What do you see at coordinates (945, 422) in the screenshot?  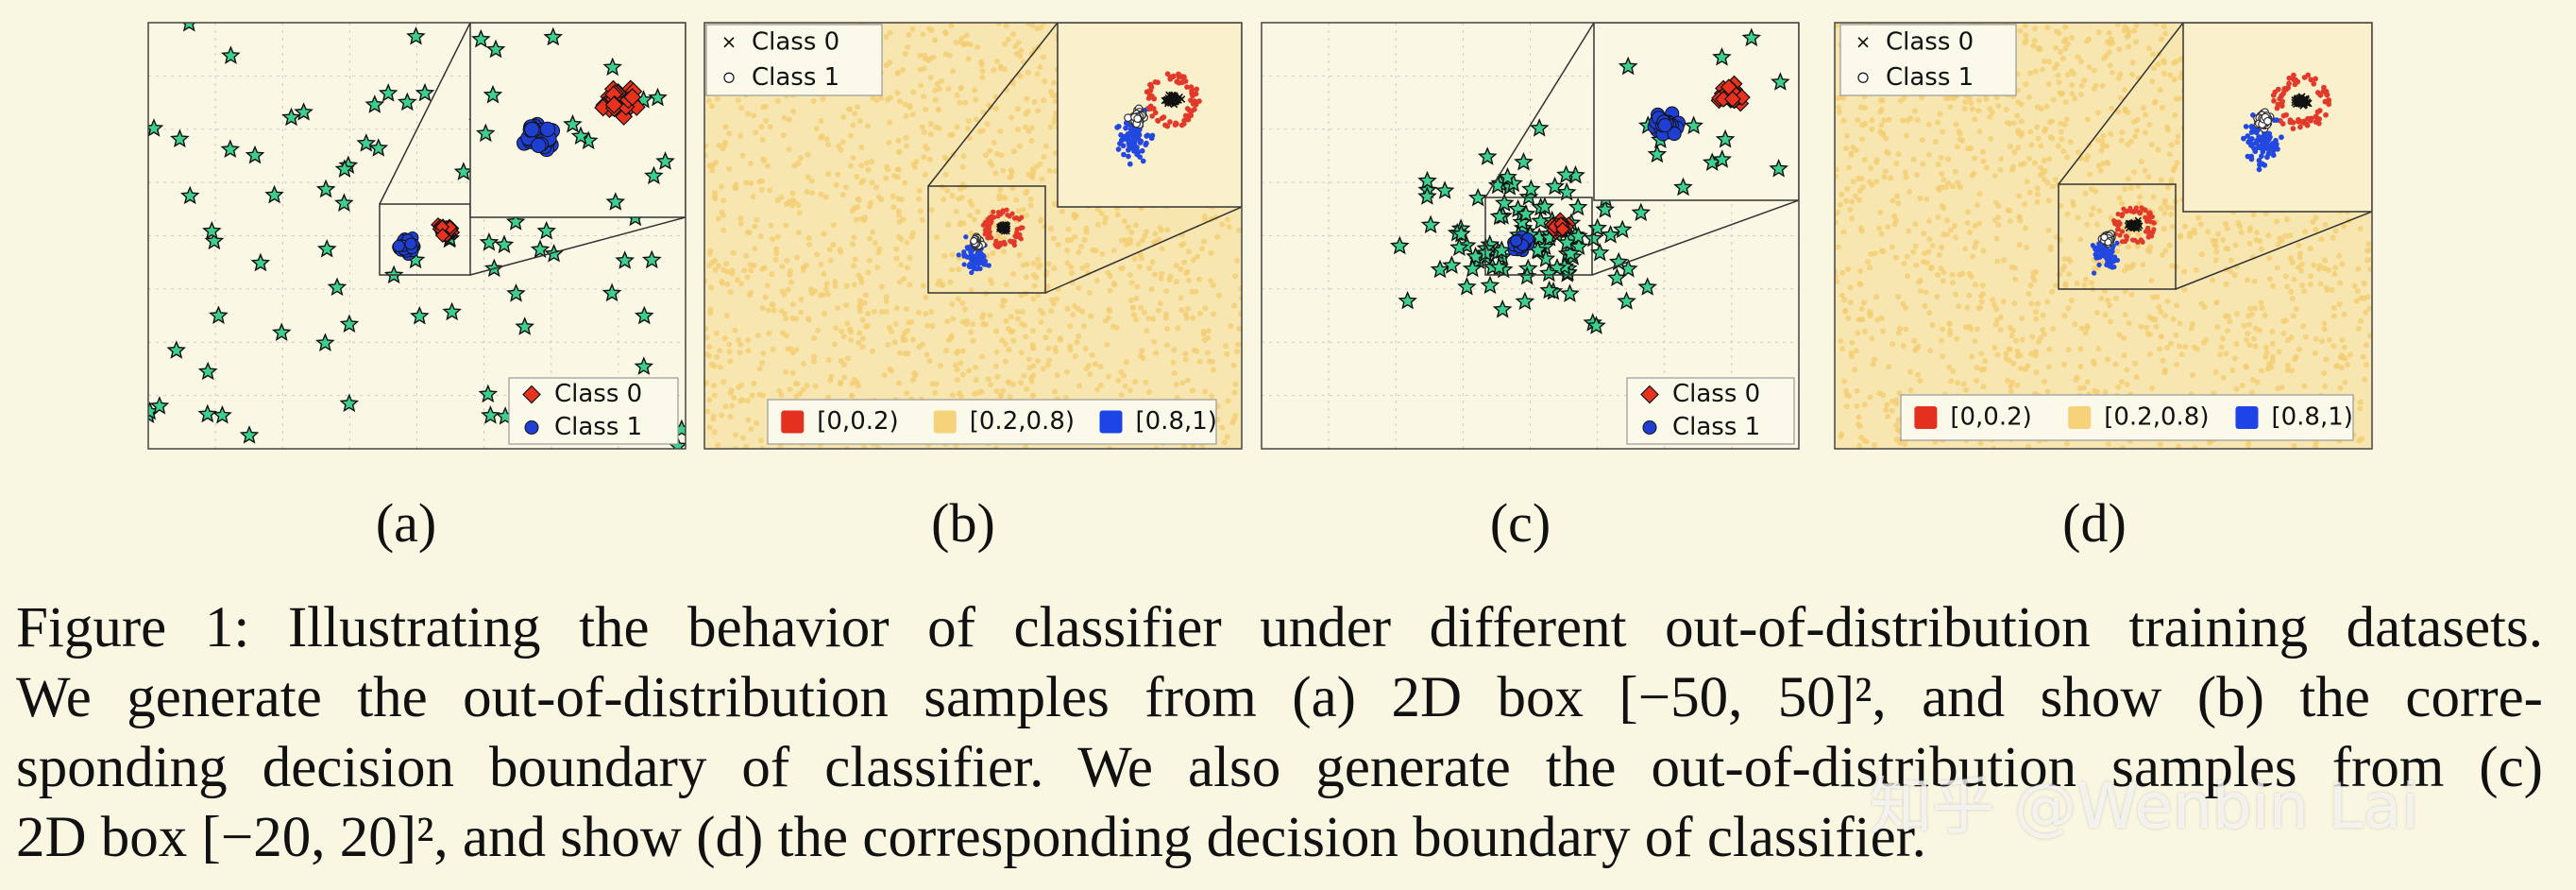 I see `color-swatch` at bounding box center [945, 422].